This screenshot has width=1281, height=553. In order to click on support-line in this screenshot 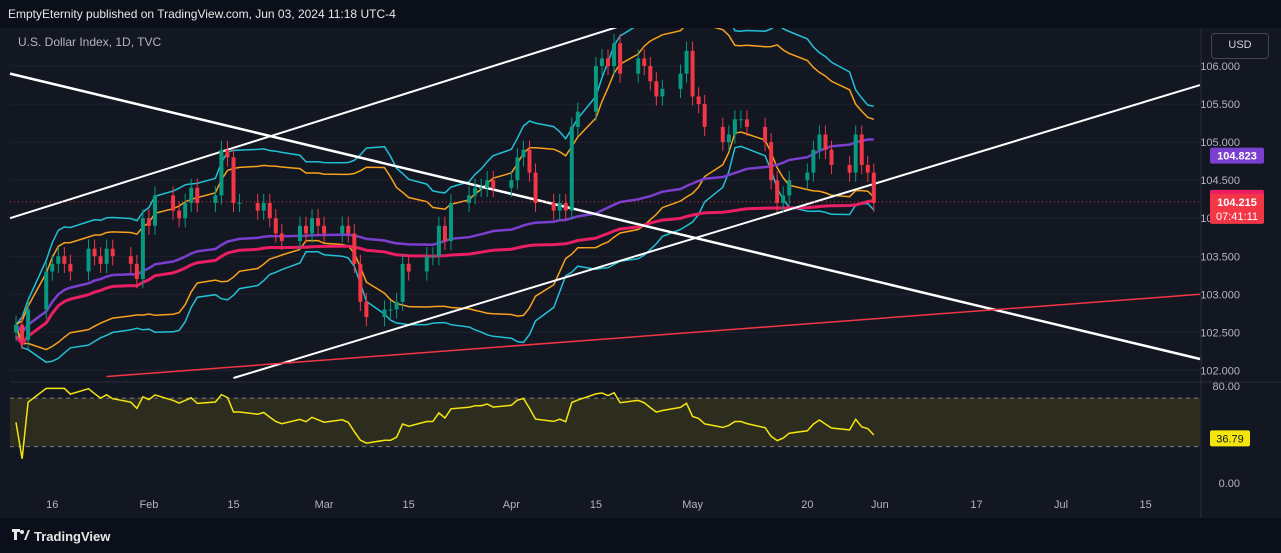, I will do `click(653, 335)`.